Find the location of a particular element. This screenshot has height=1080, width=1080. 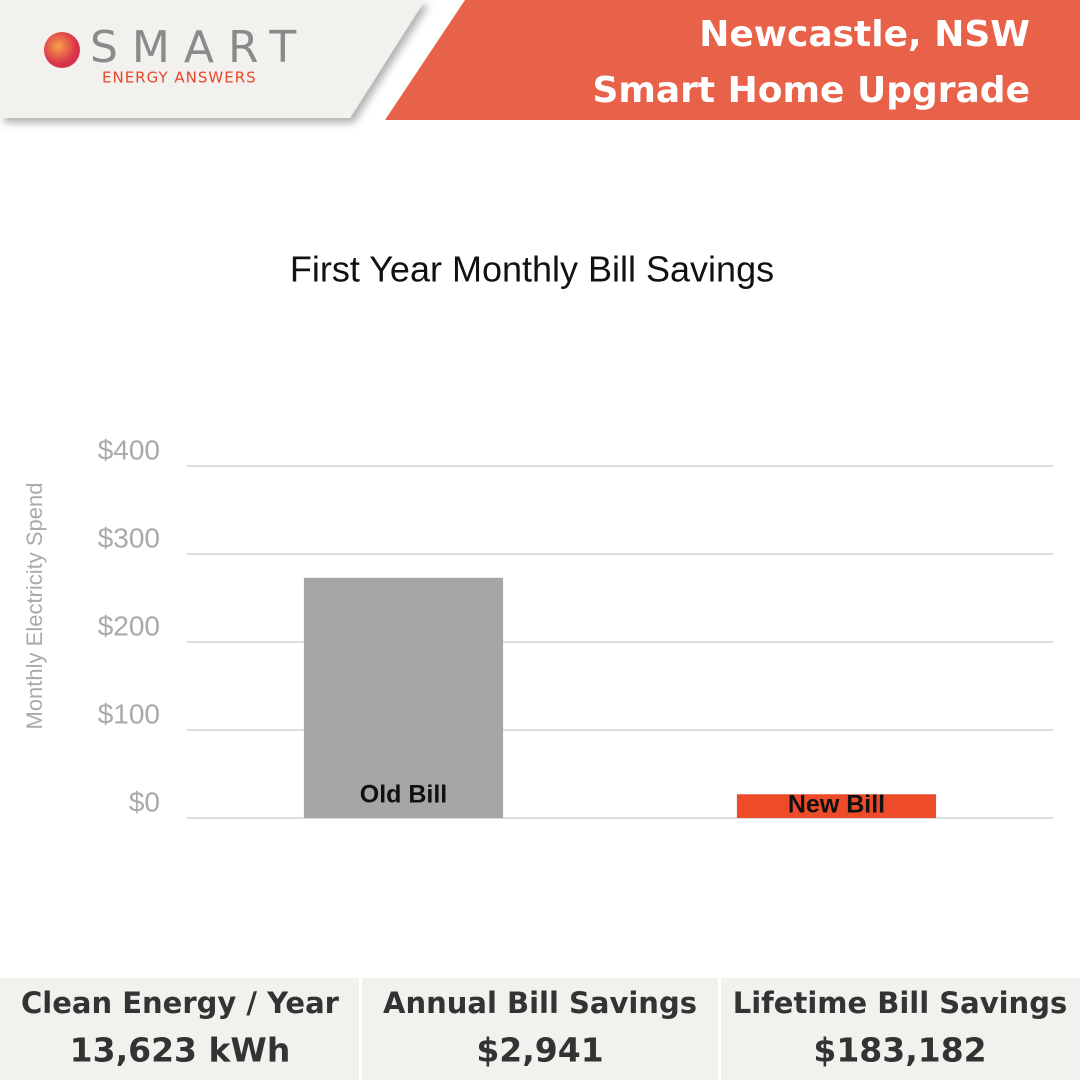

y-axis-label: Monthly Electricity Spend is located at coordinates (34, 606).